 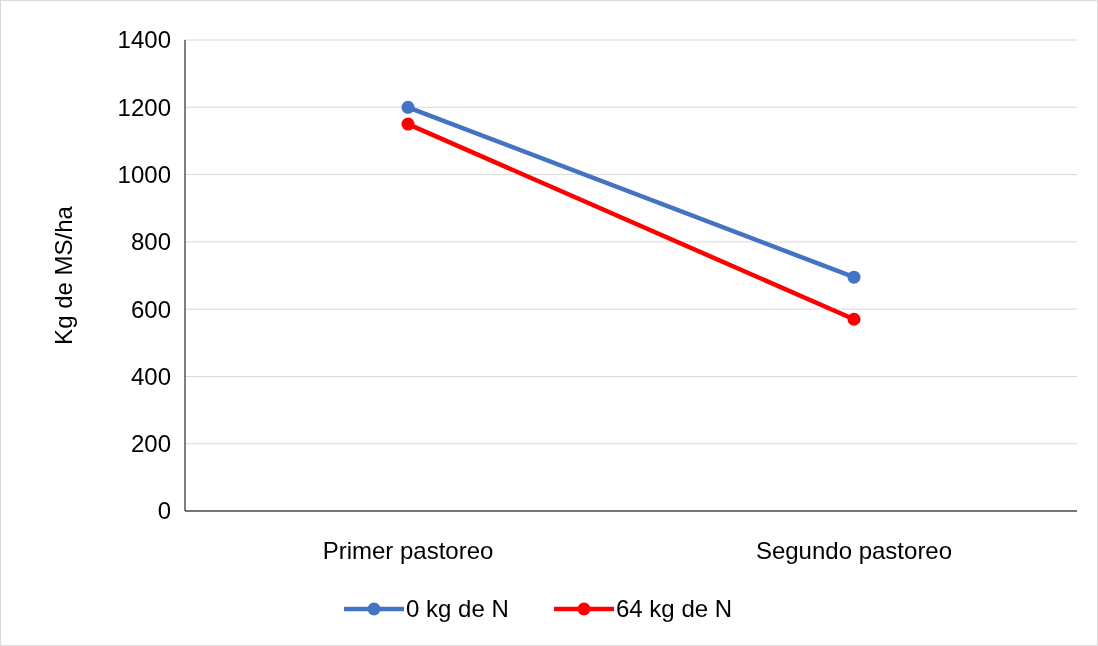 I want to click on y-tick-label: 1400, so click(x=144, y=40).